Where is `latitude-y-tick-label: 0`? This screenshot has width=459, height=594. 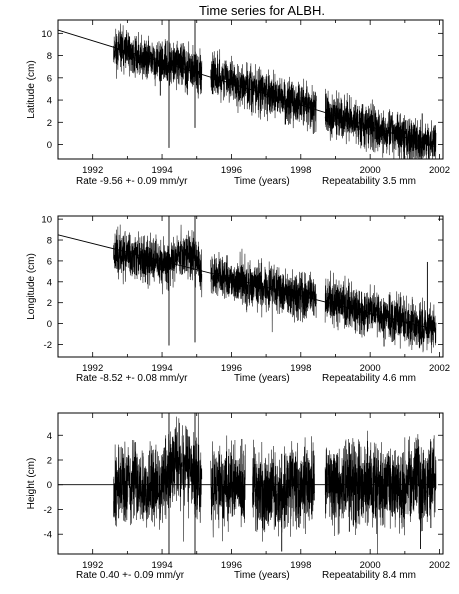 latitude-y-tick-label: 0 is located at coordinates (49, 145).